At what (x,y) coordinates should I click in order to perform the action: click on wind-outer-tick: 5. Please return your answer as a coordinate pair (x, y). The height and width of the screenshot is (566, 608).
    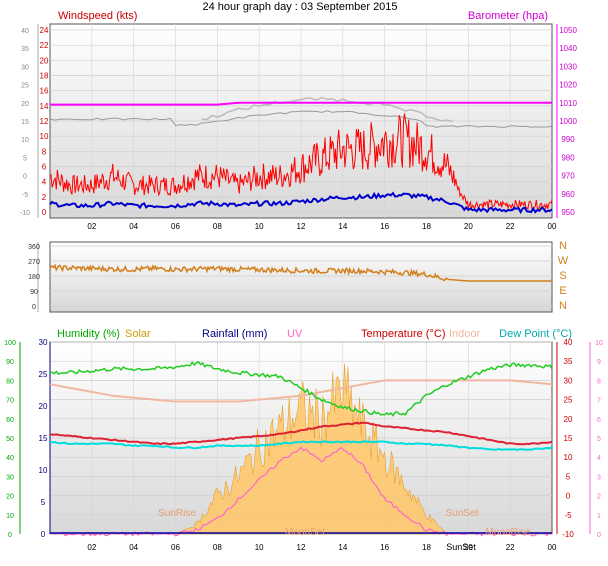
    Looking at the image, I should click on (25, 158).